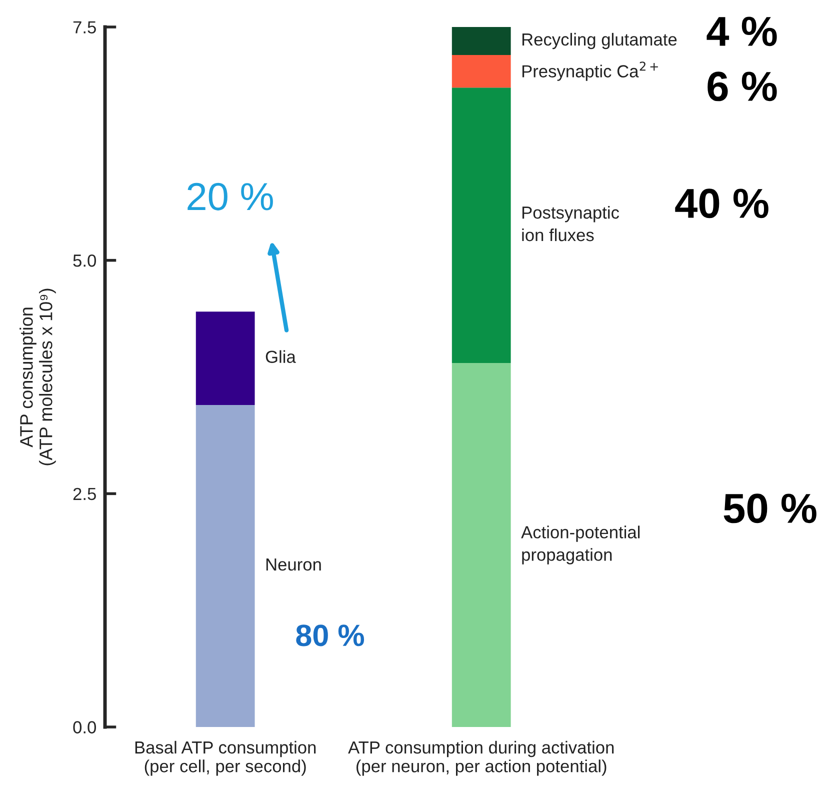 The height and width of the screenshot is (807, 827). I want to click on x-tick-label: Basal ATP consumption (per cell, per second), so click(225, 758).